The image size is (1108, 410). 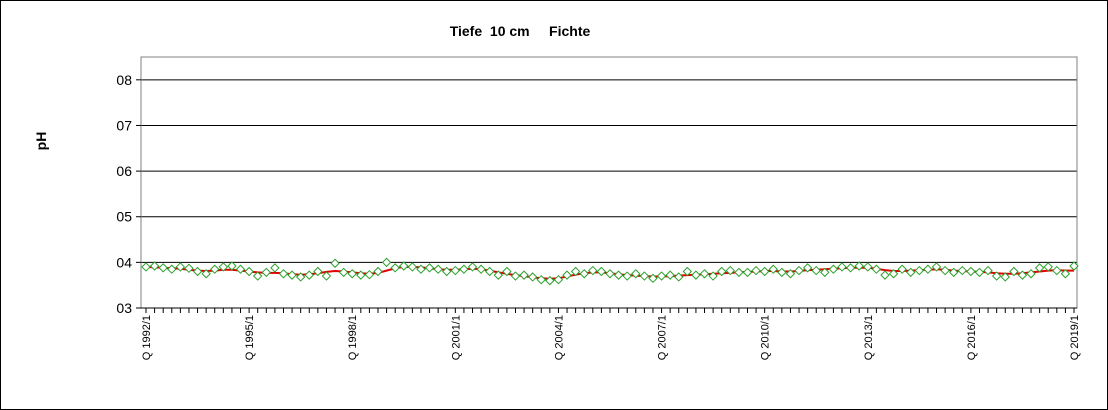 I want to click on x-tick-label: Q 2007/1, so click(x=663, y=337).